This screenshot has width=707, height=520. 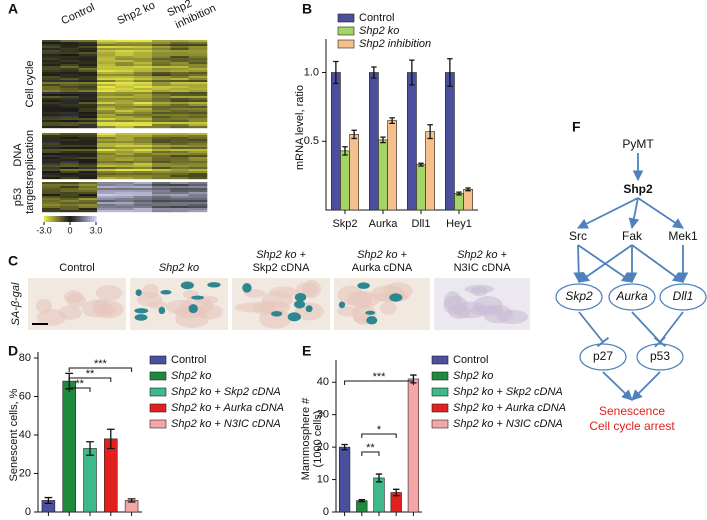 What do you see at coordinates (603, 356) in the screenshot?
I see `node-label: p27` at bounding box center [603, 356].